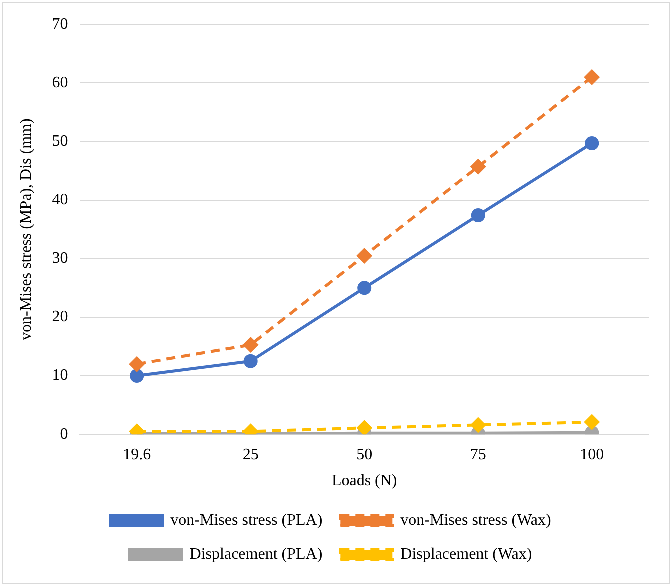 This screenshot has width=672, height=586. I want to click on x-tick-label: 75, so click(478, 455).